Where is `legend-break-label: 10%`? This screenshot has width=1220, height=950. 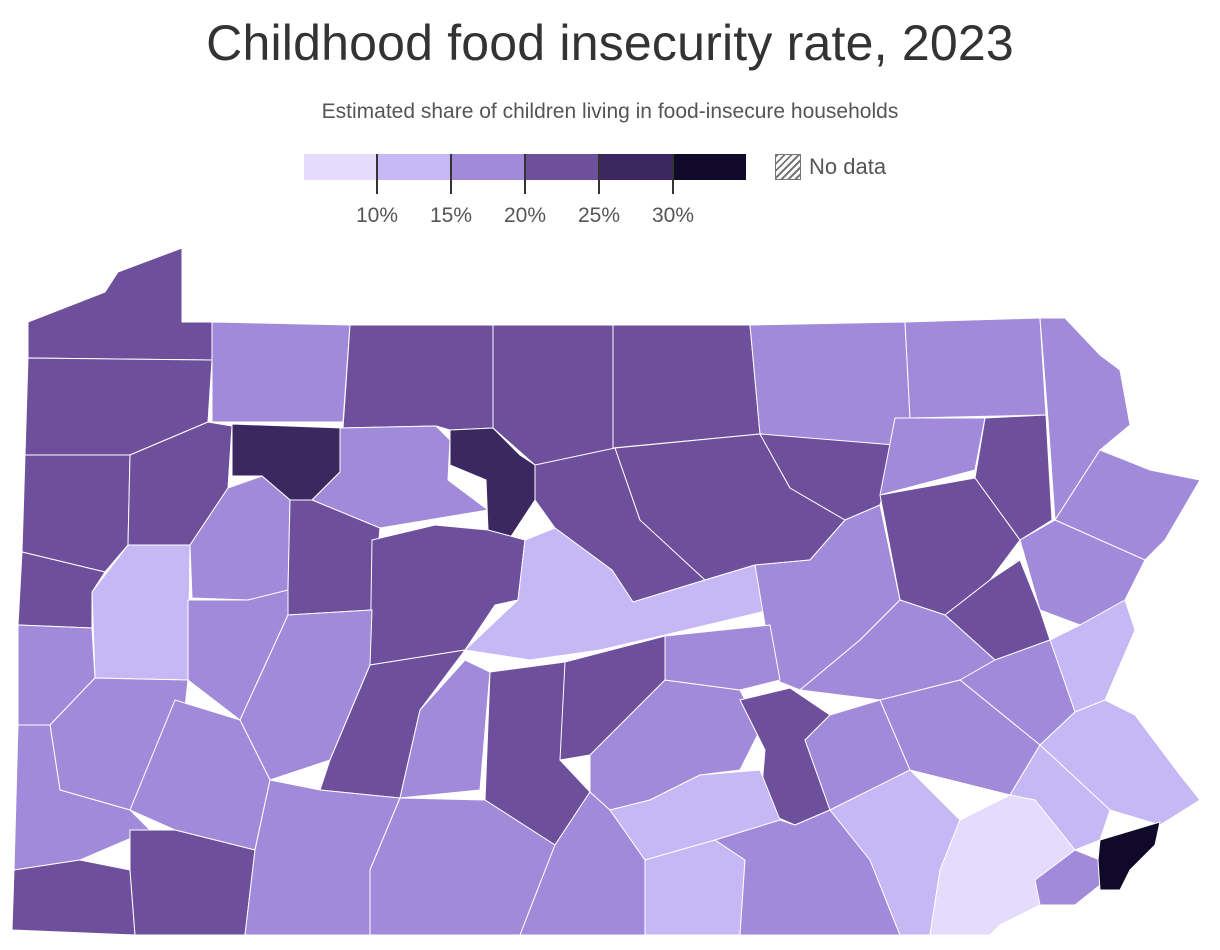 legend-break-label: 10% is located at coordinates (377, 215).